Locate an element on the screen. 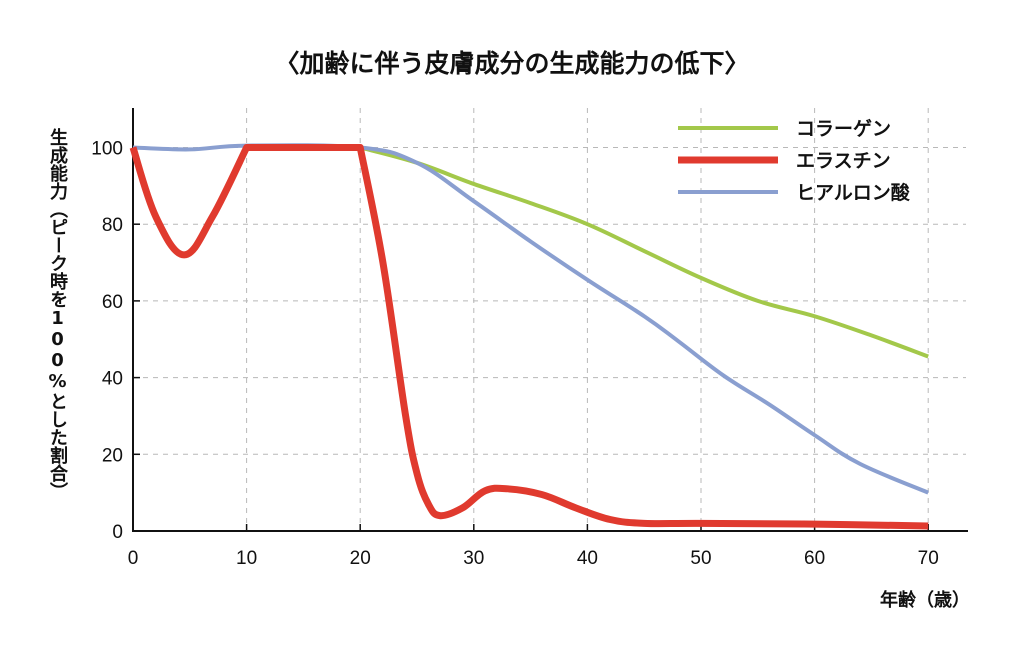 This screenshot has height=661, width=1024. legend-label: コラーゲン is located at coordinates (843, 129).